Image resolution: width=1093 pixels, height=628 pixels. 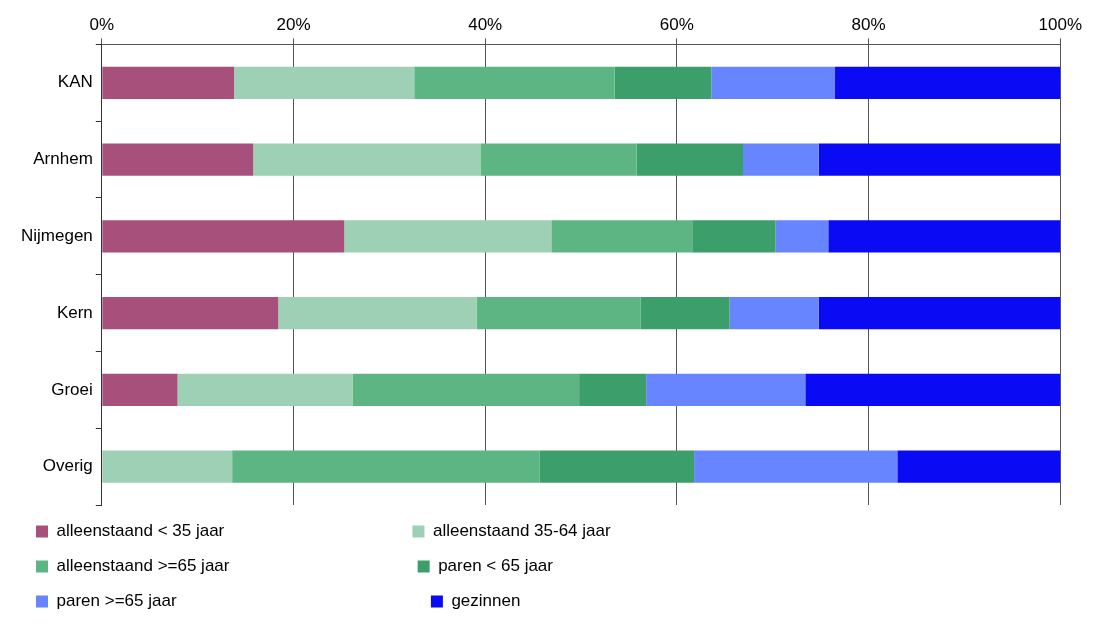 What do you see at coordinates (485, 24) in the screenshot?
I see `x-tick-label: 40%` at bounding box center [485, 24].